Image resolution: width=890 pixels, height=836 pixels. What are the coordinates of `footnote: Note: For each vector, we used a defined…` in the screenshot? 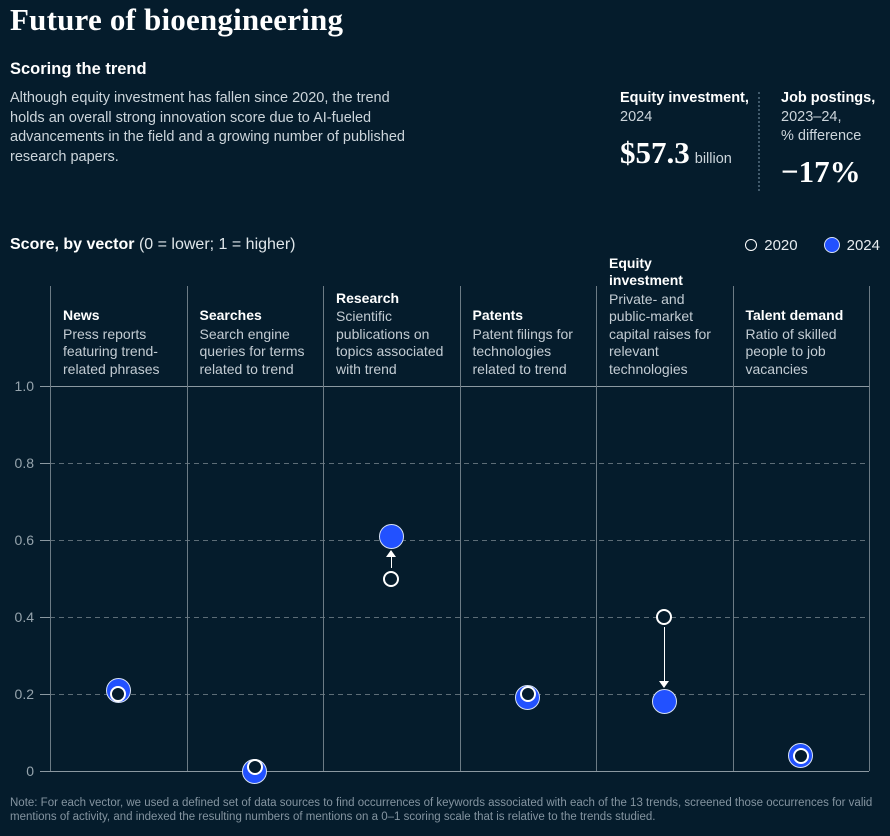 It's located at (441, 810).